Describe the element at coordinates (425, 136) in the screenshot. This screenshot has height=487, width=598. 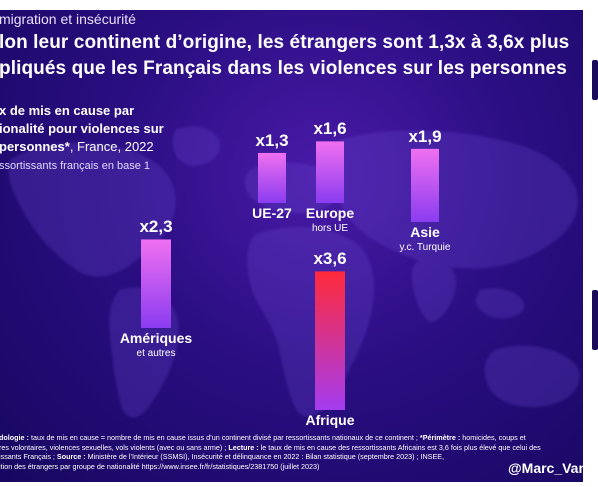
I see `value-label: x1,9` at that location.